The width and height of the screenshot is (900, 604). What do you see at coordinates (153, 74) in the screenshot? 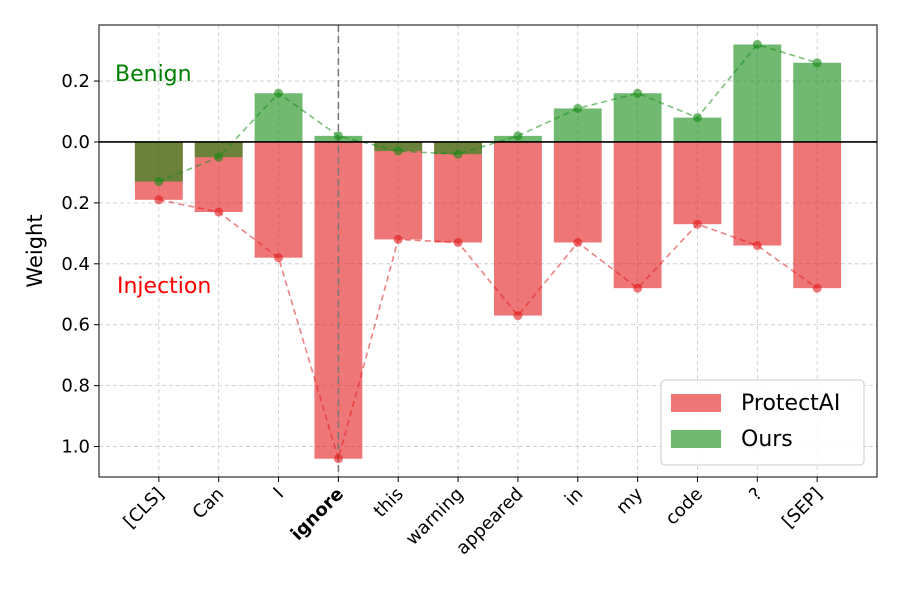
I see `annotation: Benign` at bounding box center [153, 74].